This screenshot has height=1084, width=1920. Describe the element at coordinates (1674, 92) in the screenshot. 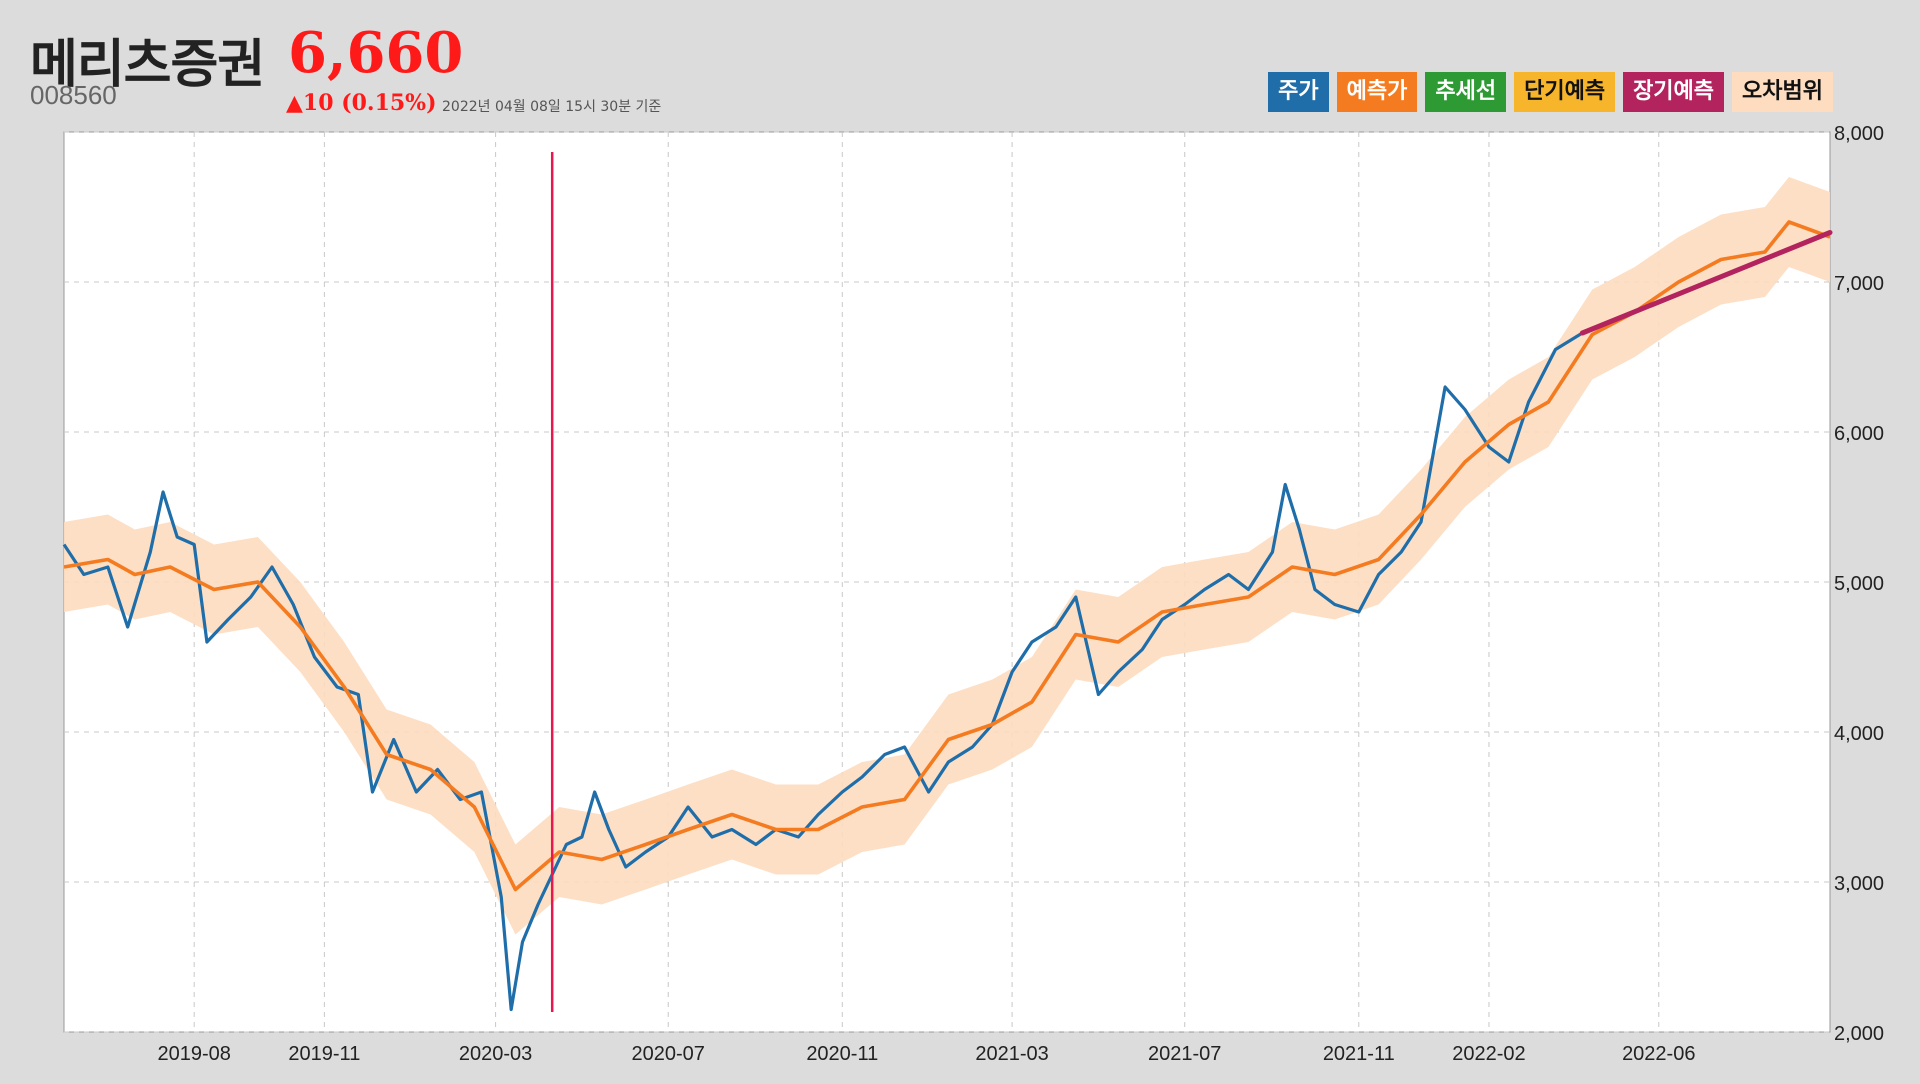

I see `legend-item-long-term: 장기예측` at that location.